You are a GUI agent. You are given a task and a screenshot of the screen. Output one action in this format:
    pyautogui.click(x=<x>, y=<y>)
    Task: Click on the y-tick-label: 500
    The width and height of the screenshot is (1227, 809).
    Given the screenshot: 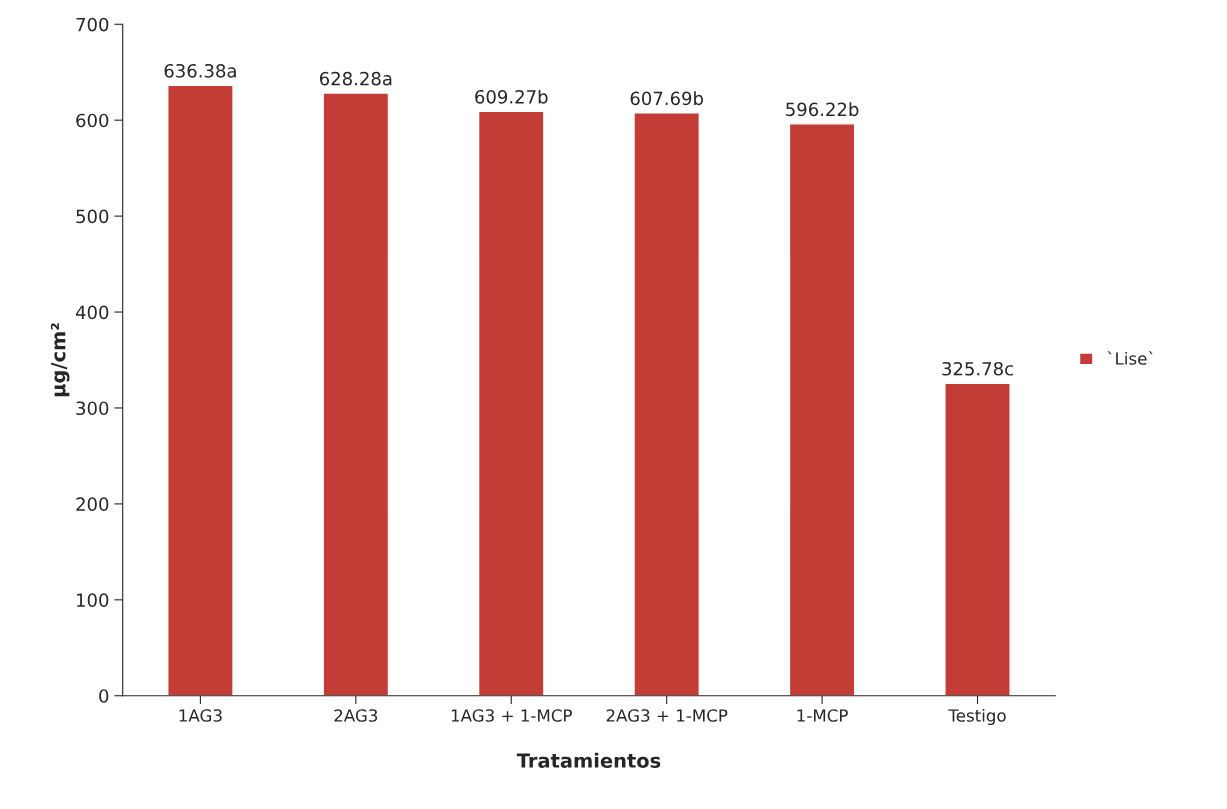 What is the action you would take?
    pyautogui.click(x=92, y=216)
    